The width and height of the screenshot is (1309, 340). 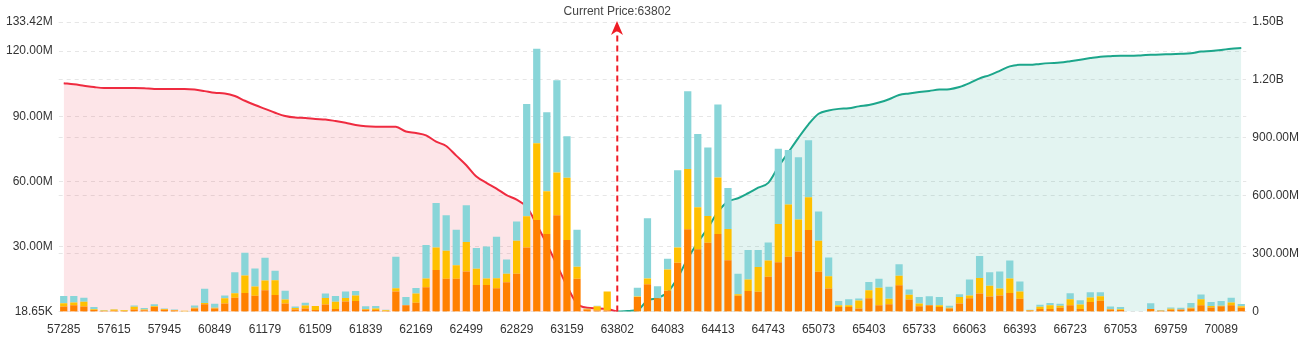 What do you see at coordinates (32, 115) in the screenshot?
I see `y-tick-label: 90.00M` at bounding box center [32, 115].